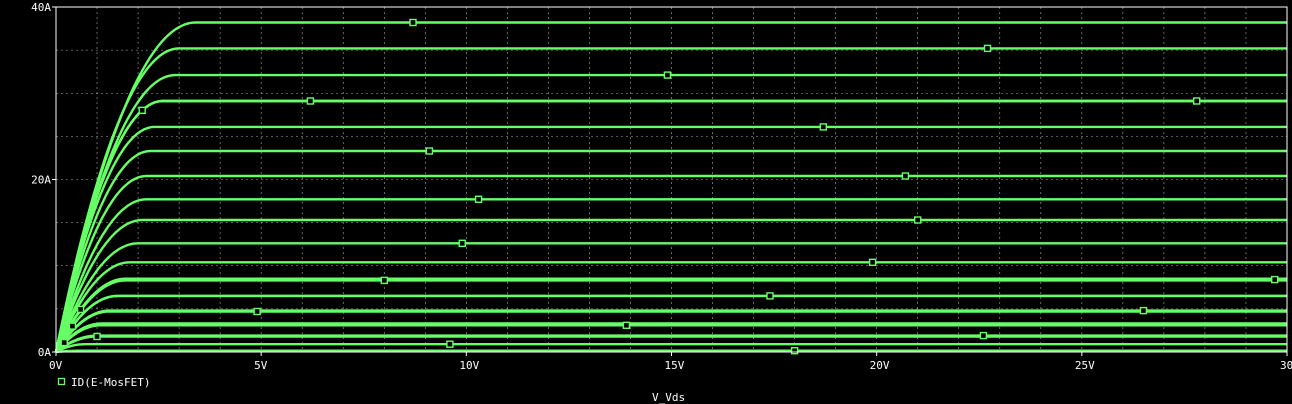  I want to click on legend: ID(E-MosFET), so click(103, 382).